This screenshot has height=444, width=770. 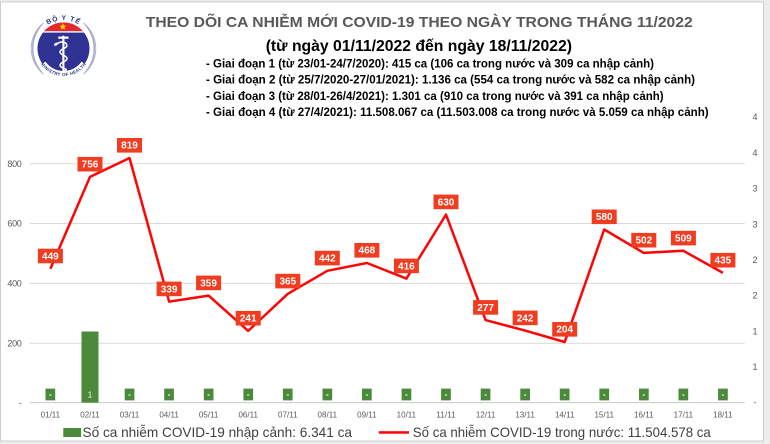 What do you see at coordinates (446, 415) in the screenshot?
I see `svg-text: 11/11` at bounding box center [446, 415].